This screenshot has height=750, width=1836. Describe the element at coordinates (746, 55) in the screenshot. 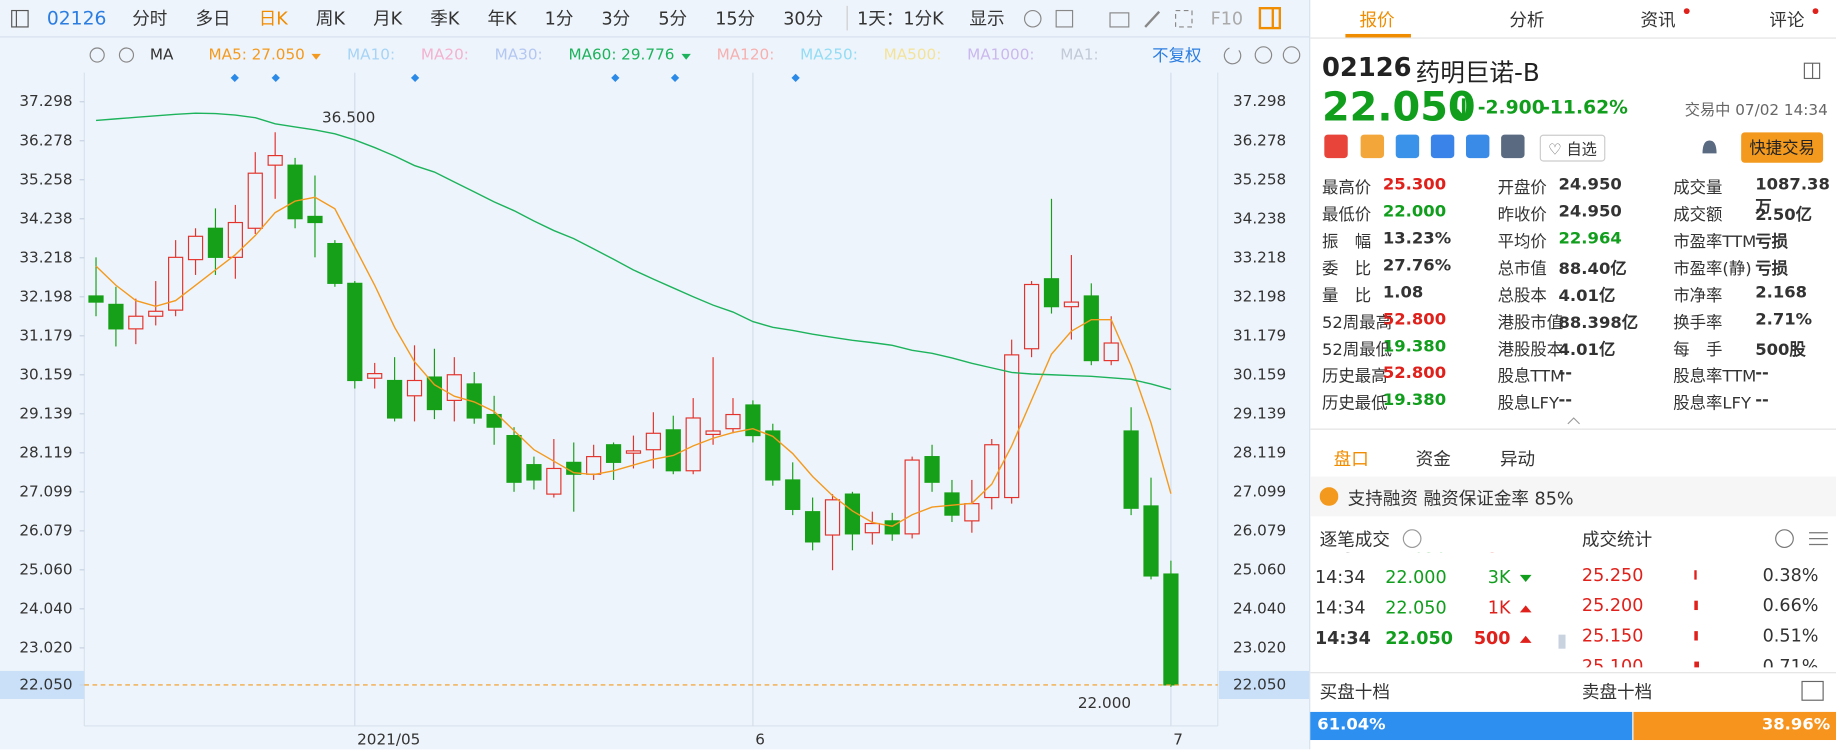

I see `ma-item: MA120:` at that location.